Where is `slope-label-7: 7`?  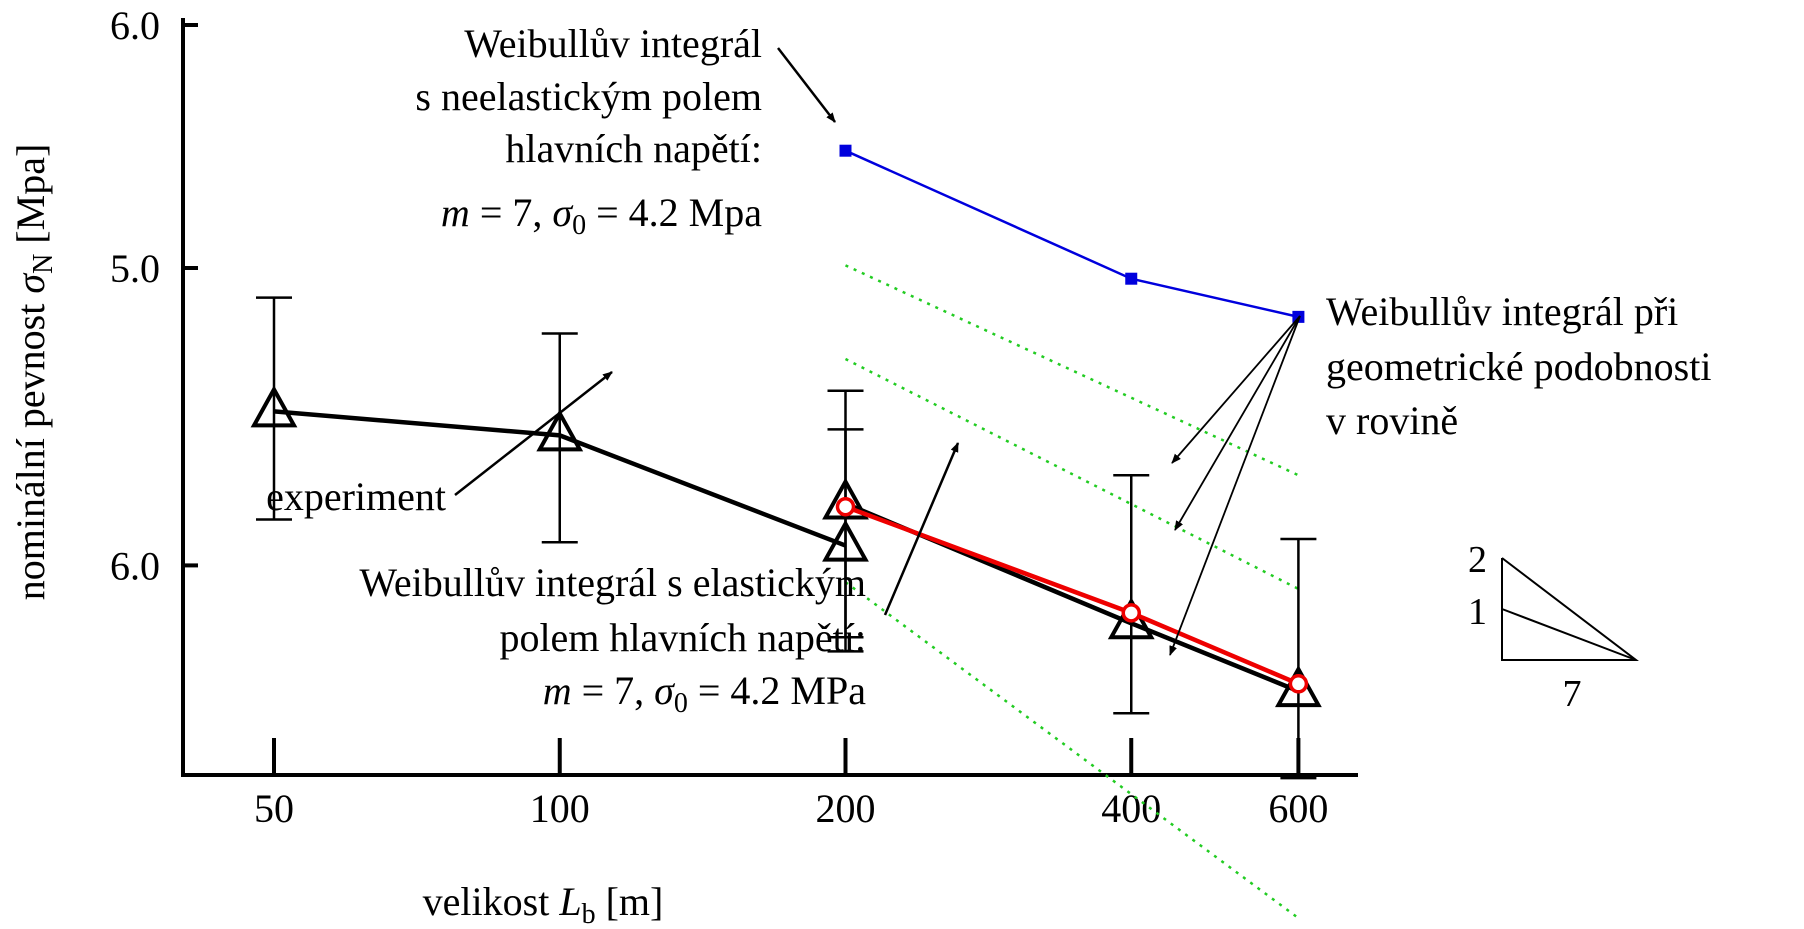 slope-label-7: 7 is located at coordinates (1572, 694).